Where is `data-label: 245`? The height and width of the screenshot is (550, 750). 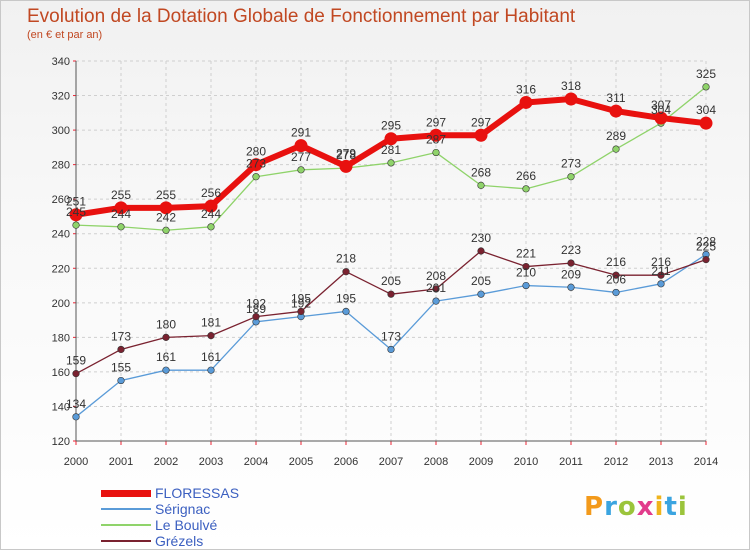 data-label: 245 is located at coordinates (76, 212).